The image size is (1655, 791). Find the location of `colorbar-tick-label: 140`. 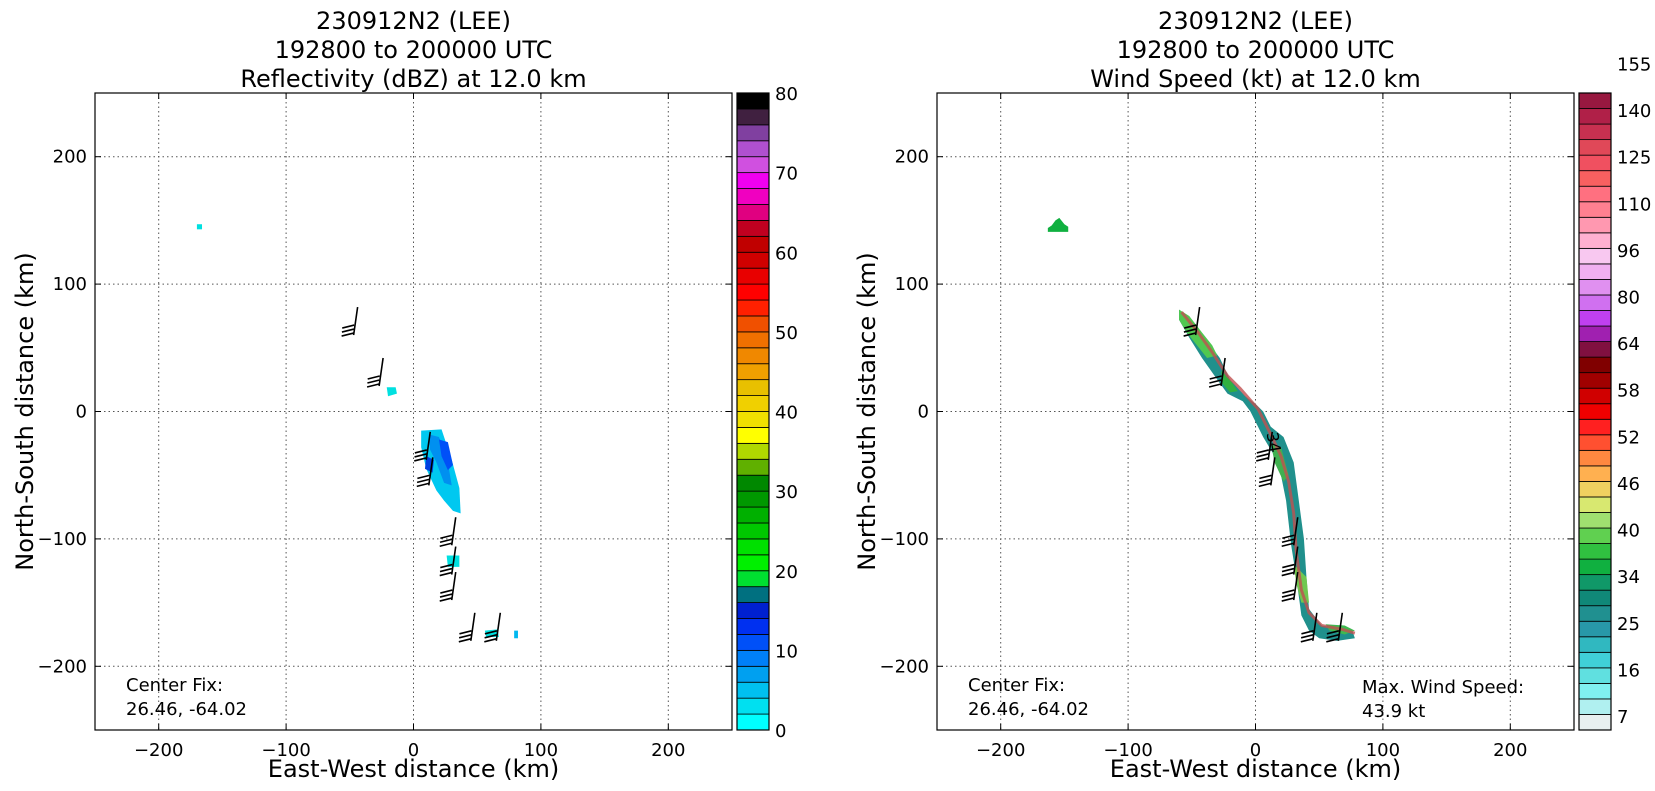

colorbar-tick-label: 140 is located at coordinates (1634, 111).